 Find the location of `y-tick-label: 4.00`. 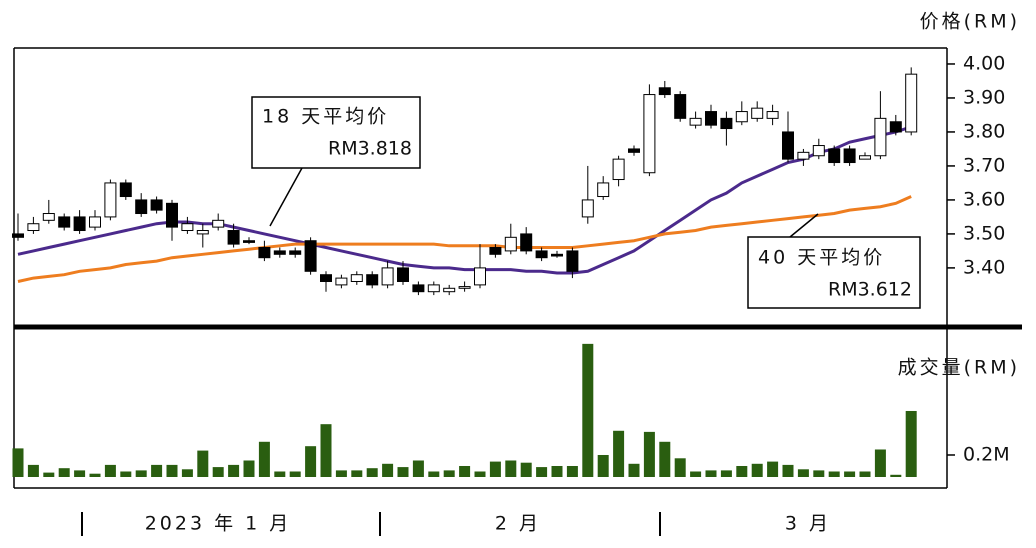

y-tick-label: 4.00 is located at coordinates (984, 63).